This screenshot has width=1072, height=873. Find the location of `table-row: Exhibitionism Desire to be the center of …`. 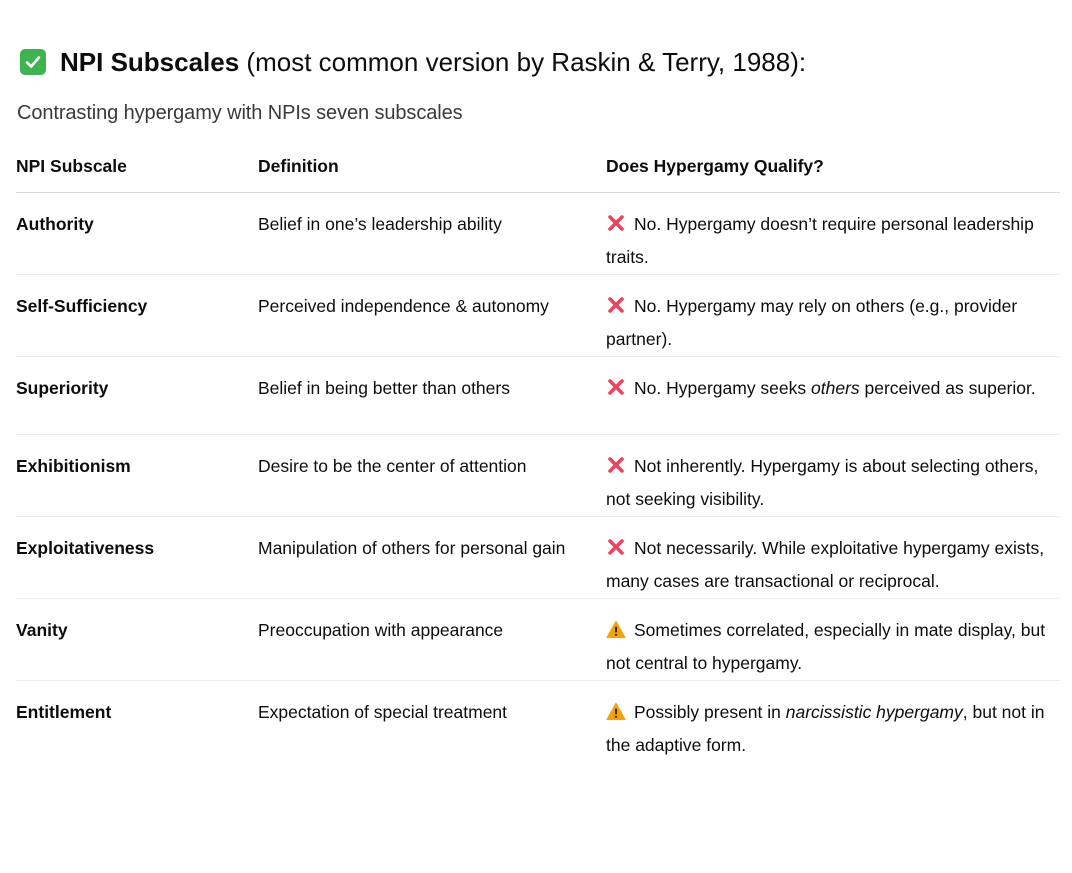

table-row: Exhibitionism Desire to be the center of … is located at coordinates (538, 475).